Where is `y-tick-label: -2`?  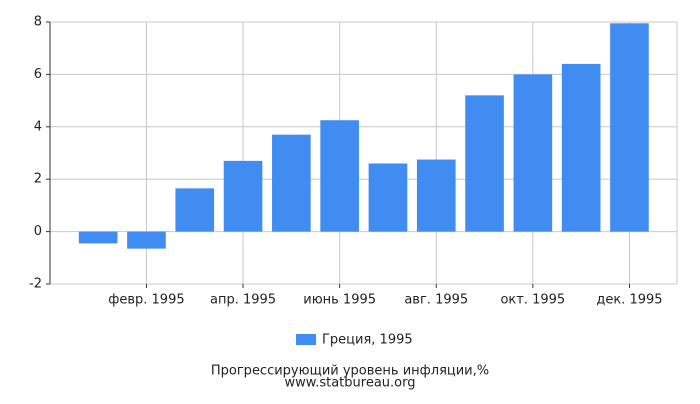
y-tick-label: -2 is located at coordinates (35, 284).